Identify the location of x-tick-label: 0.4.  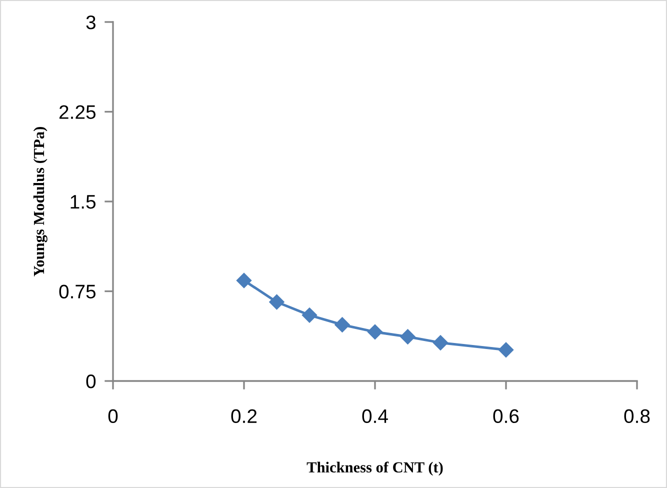
(375, 416).